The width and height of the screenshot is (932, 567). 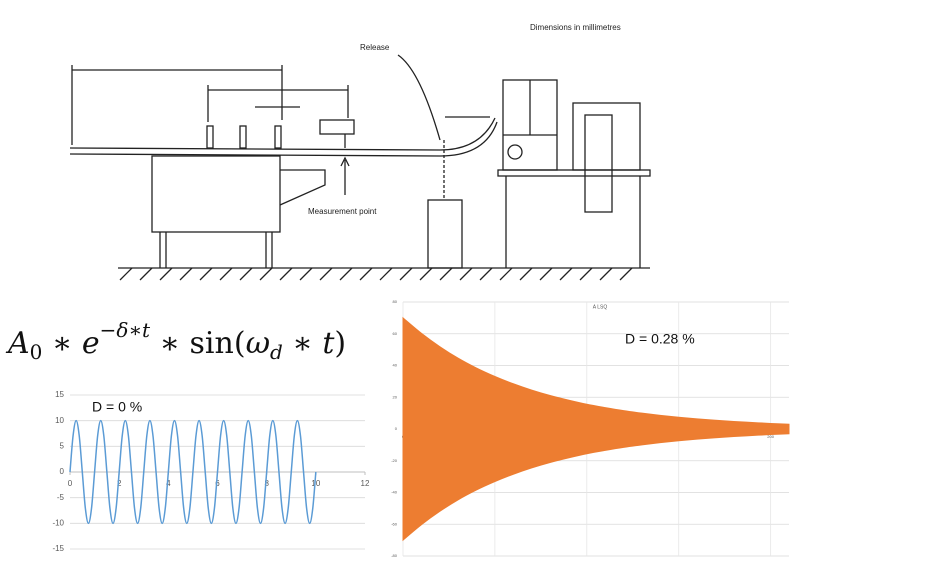 I want to click on formula-part: 0, so click(x=36, y=352).